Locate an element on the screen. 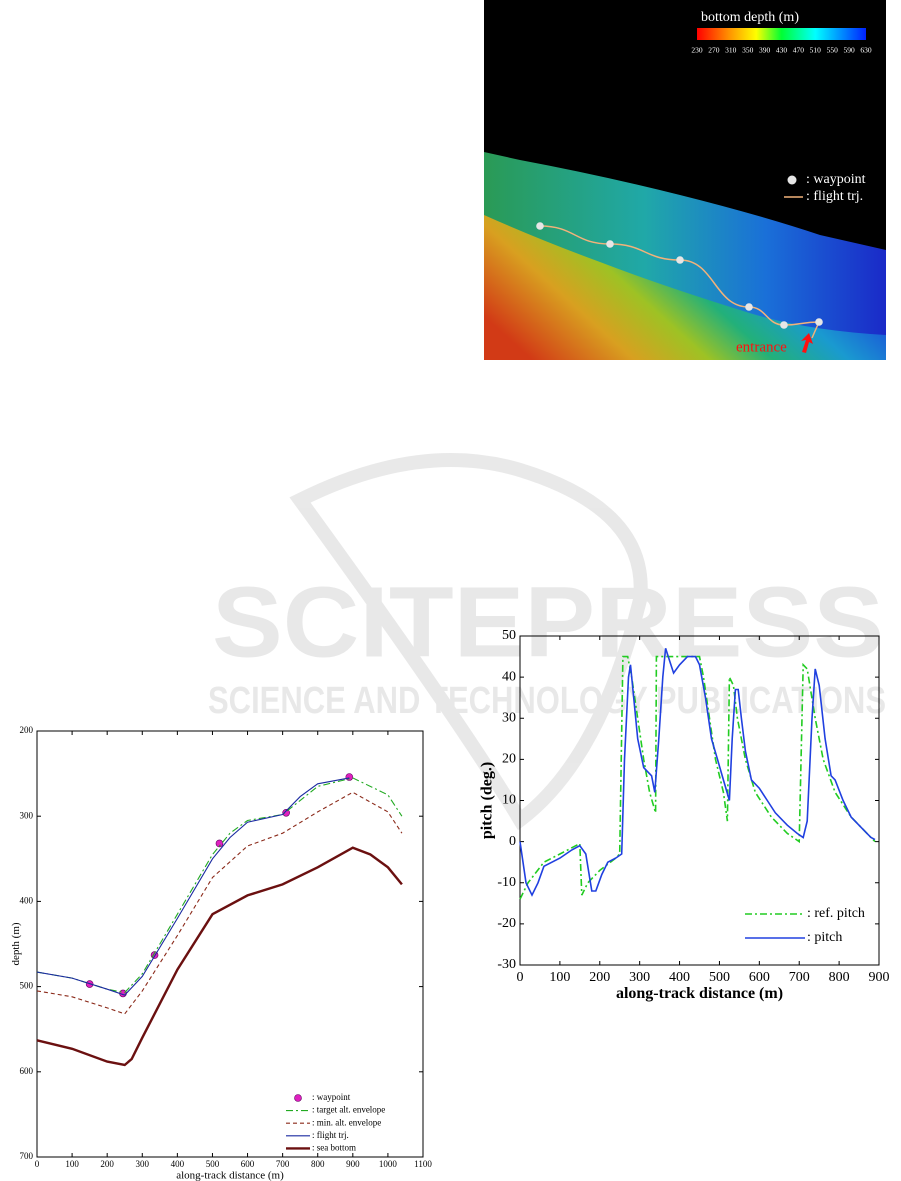  colorbar-tick-label: 590 is located at coordinates (849, 50).